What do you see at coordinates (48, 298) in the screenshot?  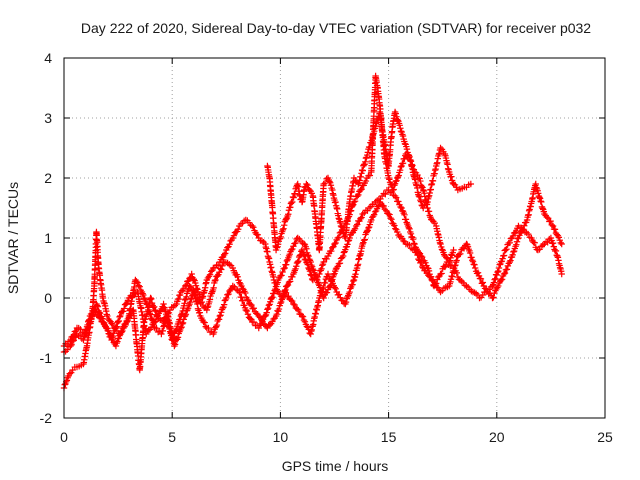 I see `y-tick-label: 0` at bounding box center [48, 298].